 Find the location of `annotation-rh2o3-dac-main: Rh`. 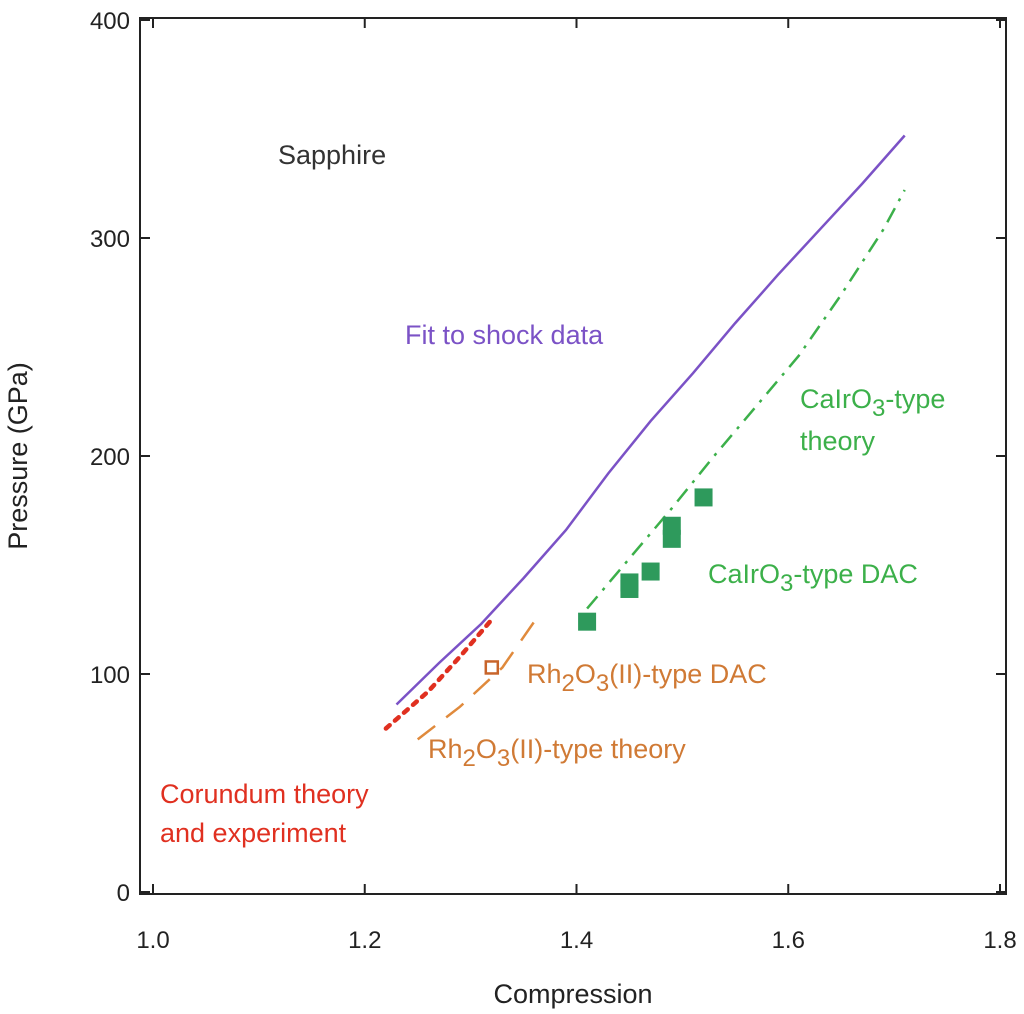

annotation-rh2o3-dac-main: Rh is located at coordinates (544, 674).